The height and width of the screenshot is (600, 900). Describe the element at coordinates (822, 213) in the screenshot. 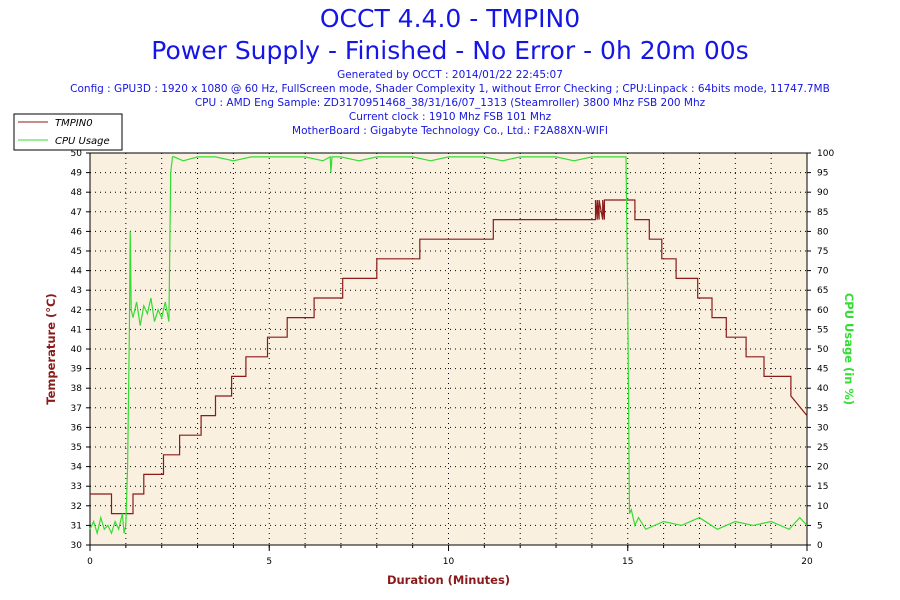

I see `y2-tick-label: 85` at that location.